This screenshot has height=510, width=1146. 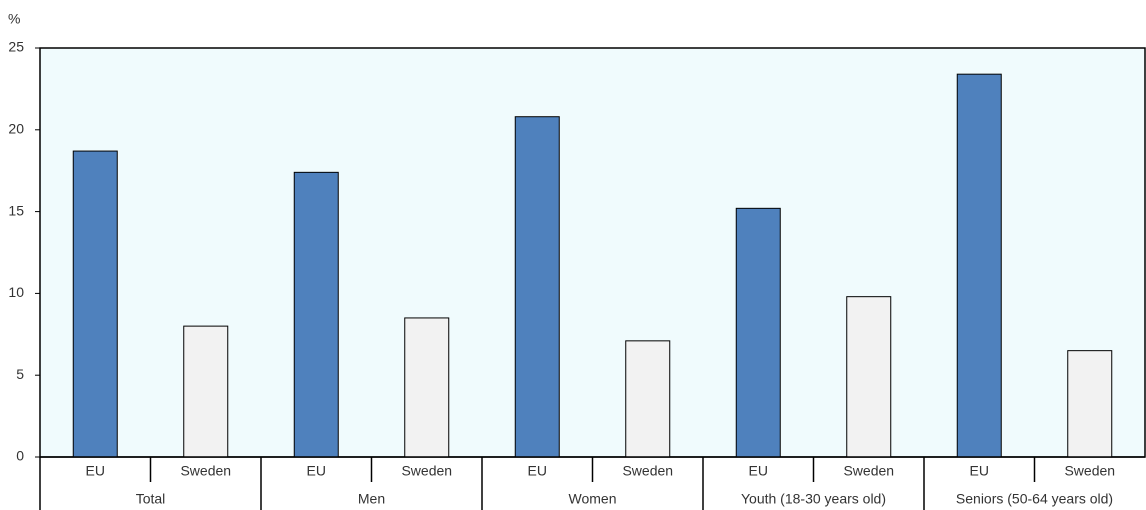 What do you see at coordinates (151, 499) in the screenshot?
I see `group-label: Total` at bounding box center [151, 499].